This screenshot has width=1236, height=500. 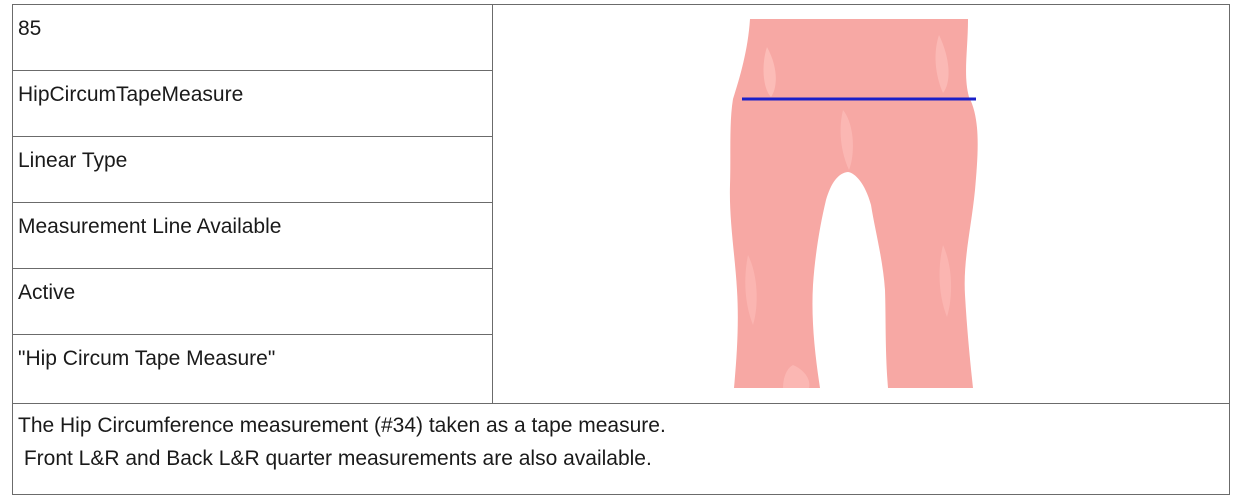 What do you see at coordinates (252, 104) in the screenshot?
I see `measurement-name-cell: HipCircumTapeMeasure` at bounding box center [252, 104].